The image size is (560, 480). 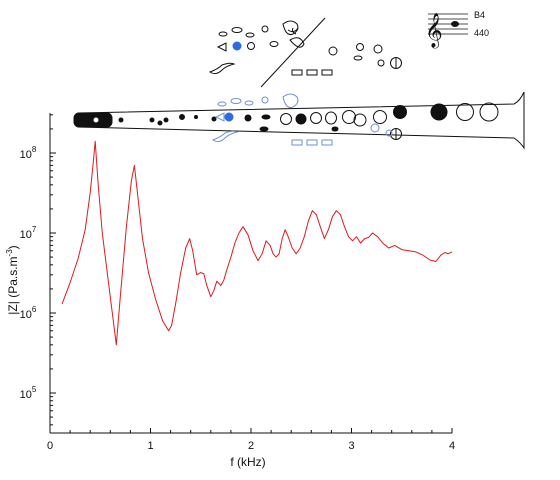 I want to click on y-tick-label: 10⁵, so click(x=28, y=393).